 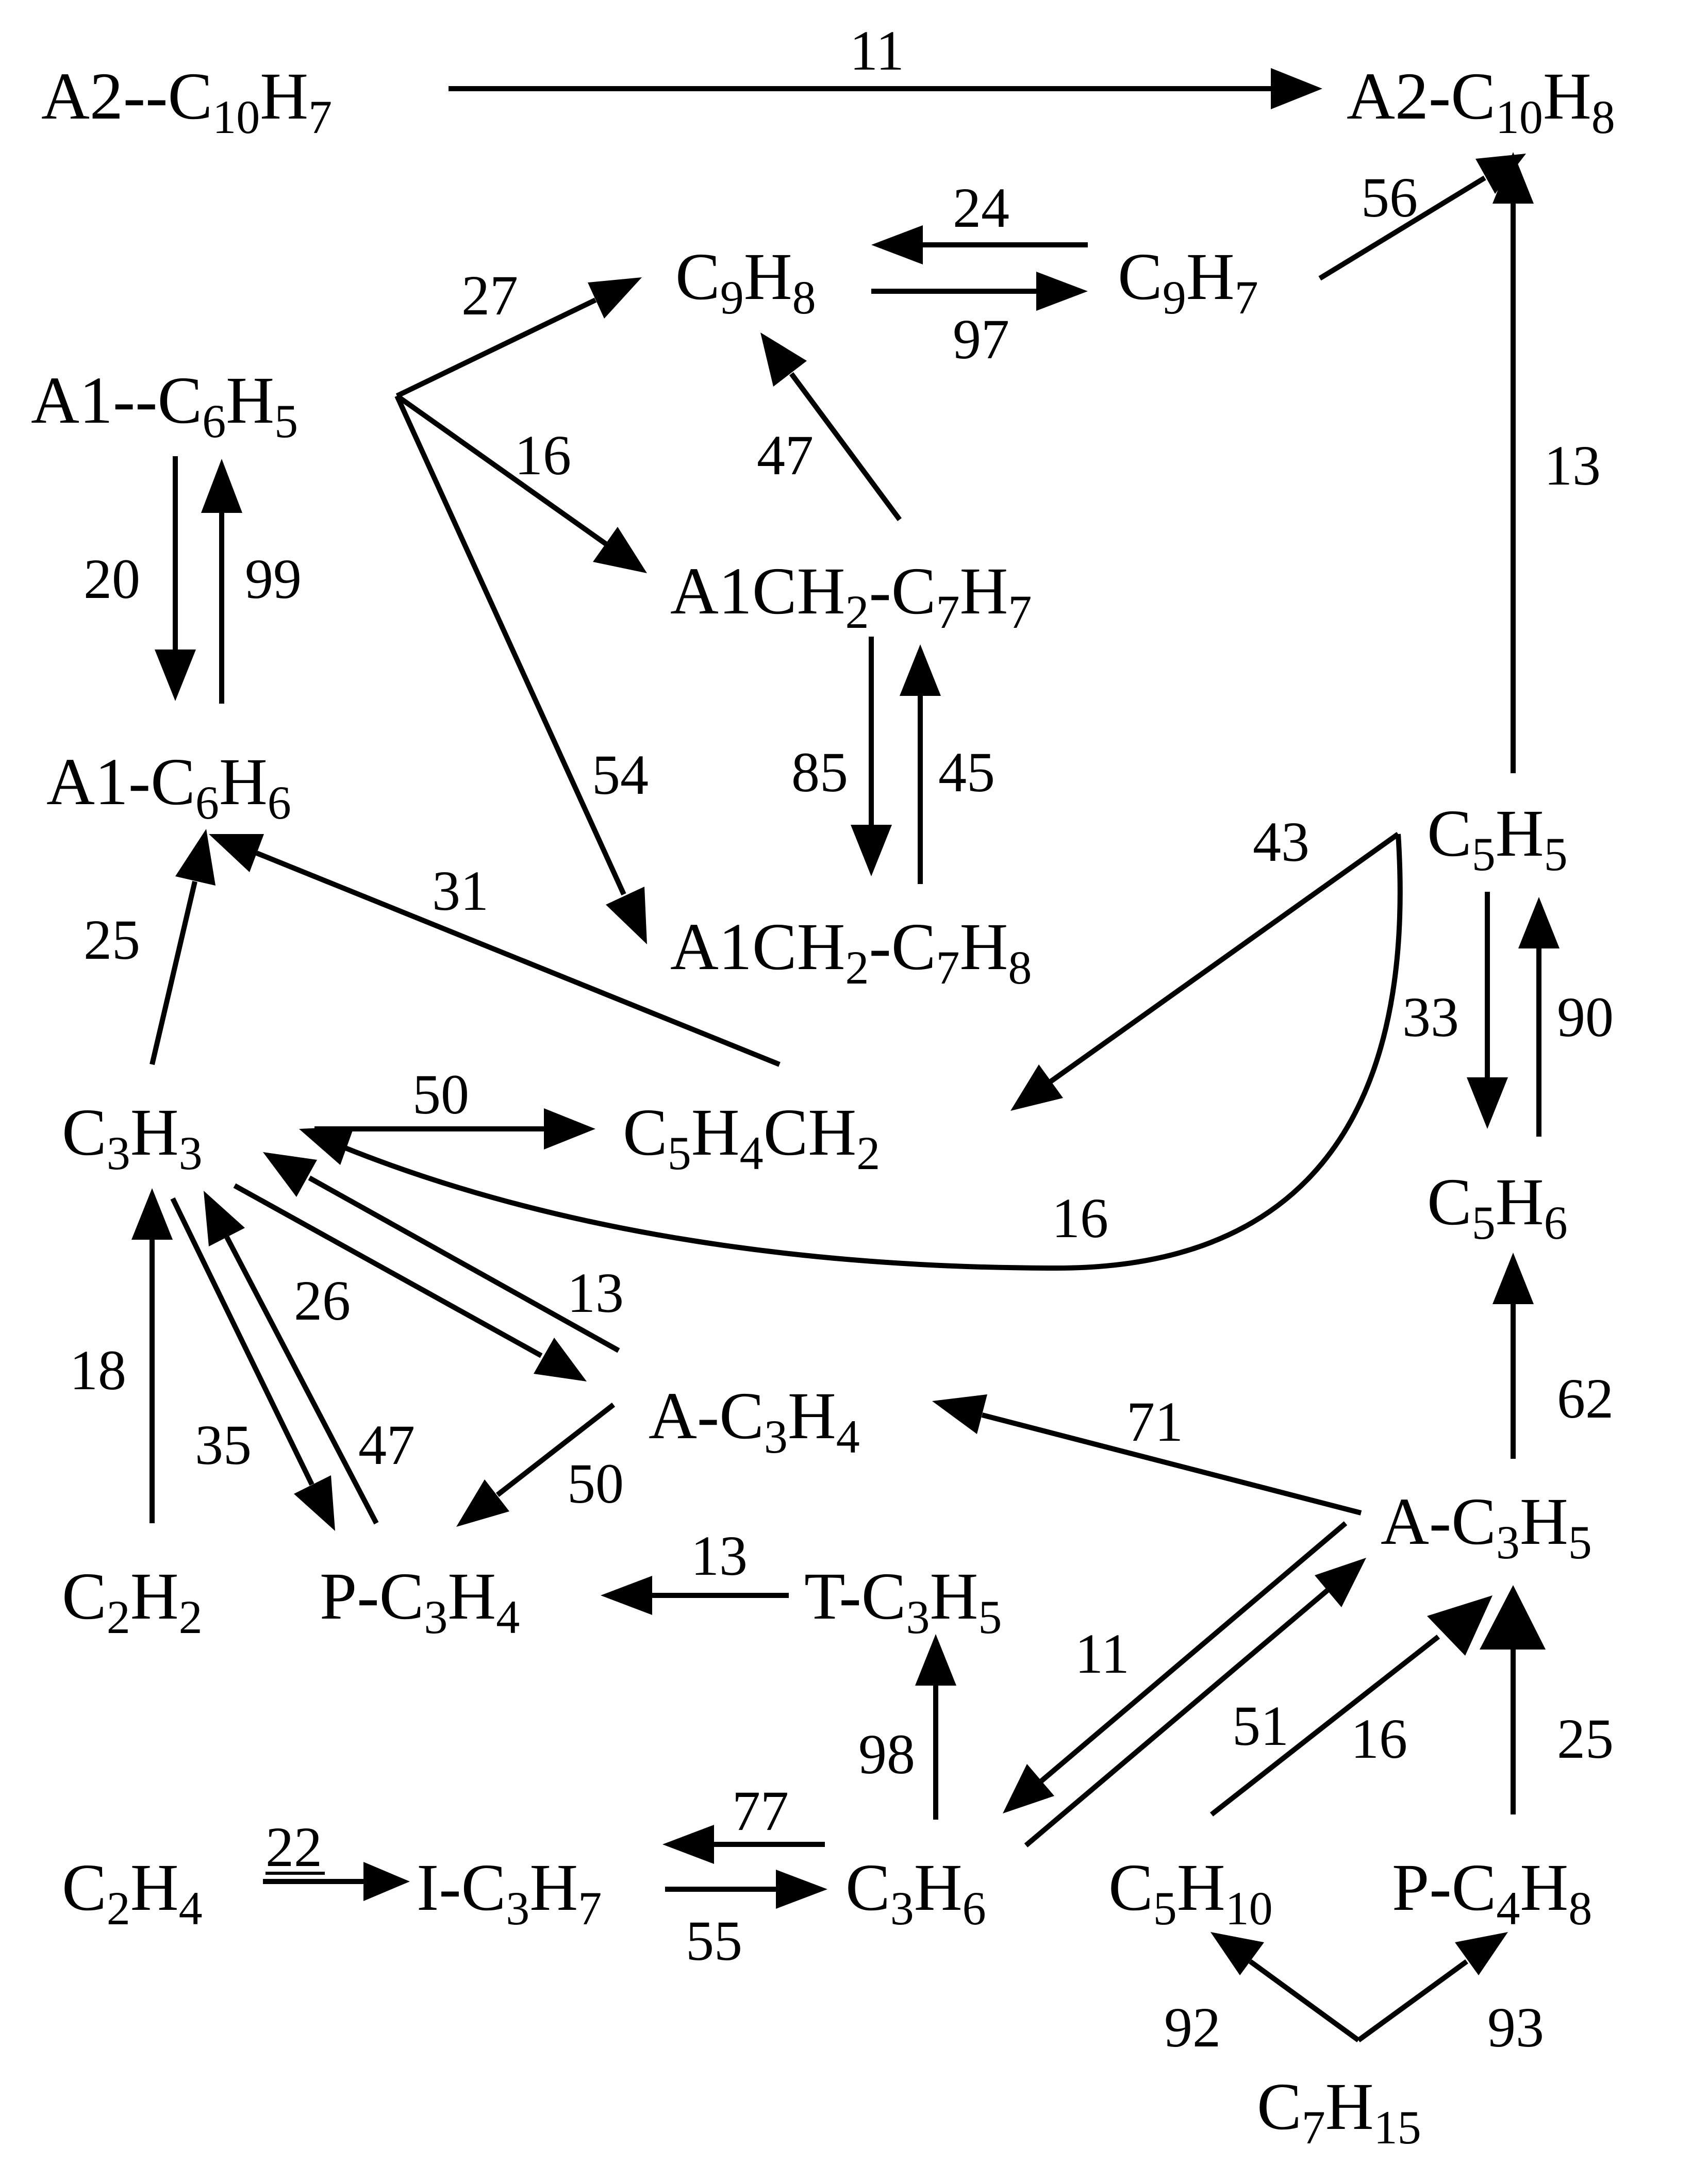 What do you see at coordinates (168, 787) in the screenshot?
I see `species-a1-c6h6: A1-C6H6` at bounding box center [168, 787].